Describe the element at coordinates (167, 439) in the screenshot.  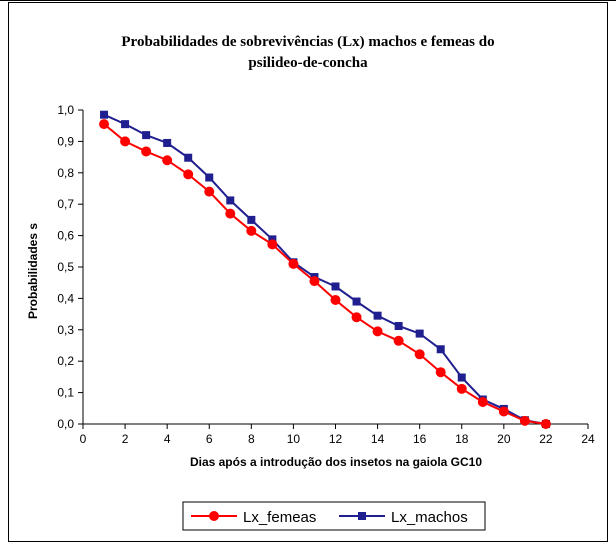
I see `x-tick-label: 4` at that location.